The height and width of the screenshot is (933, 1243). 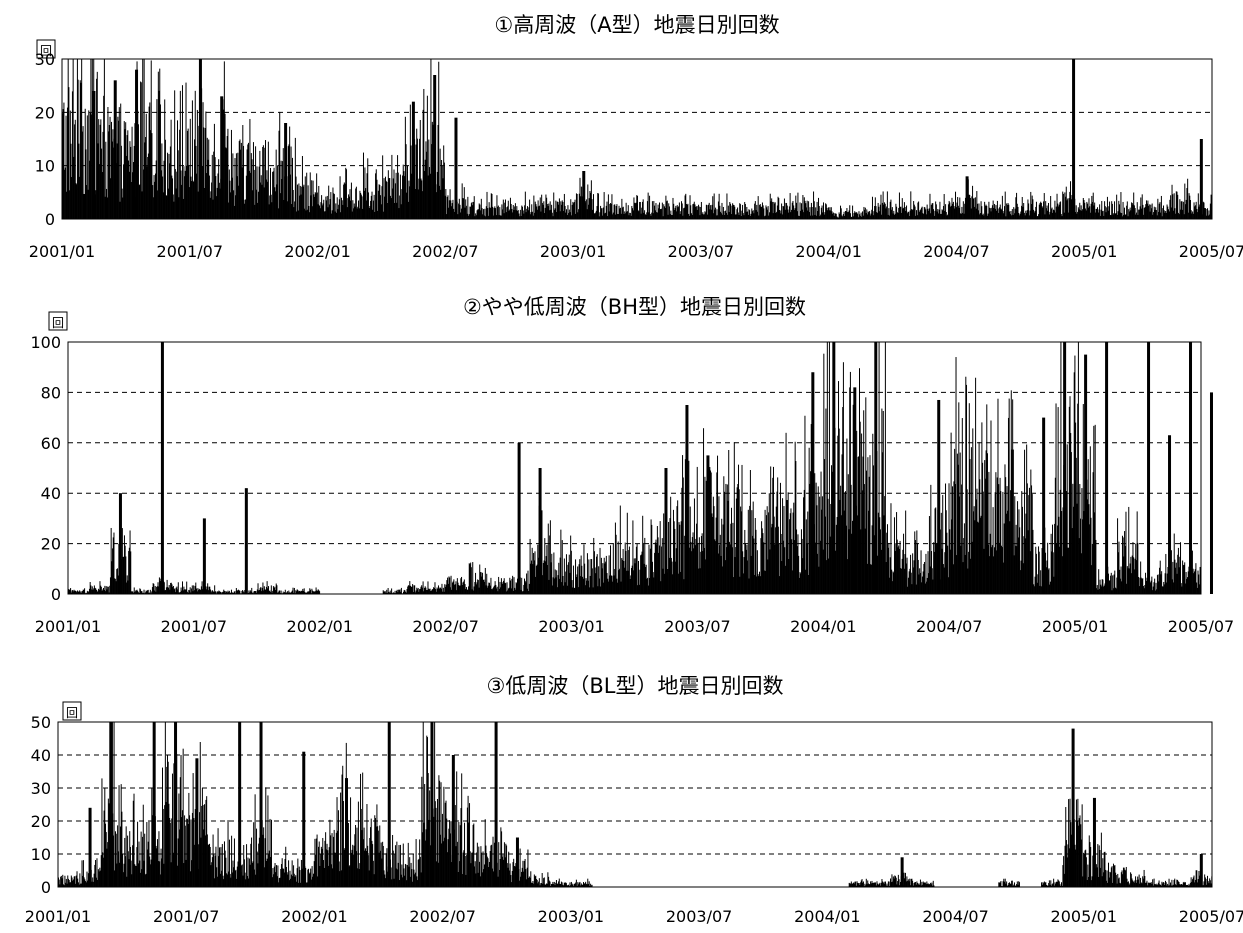 I want to click on peak-bar, so click(x=1201, y=179).